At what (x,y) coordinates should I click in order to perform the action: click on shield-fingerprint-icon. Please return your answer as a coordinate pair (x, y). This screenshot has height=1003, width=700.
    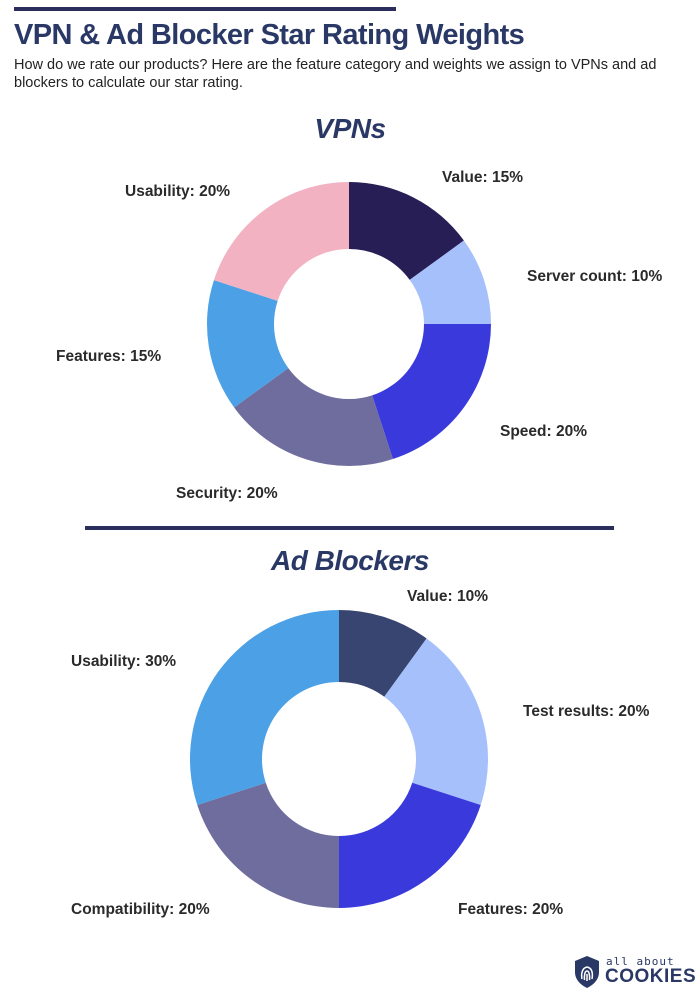
    Looking at the image, I should click on (587, 972).